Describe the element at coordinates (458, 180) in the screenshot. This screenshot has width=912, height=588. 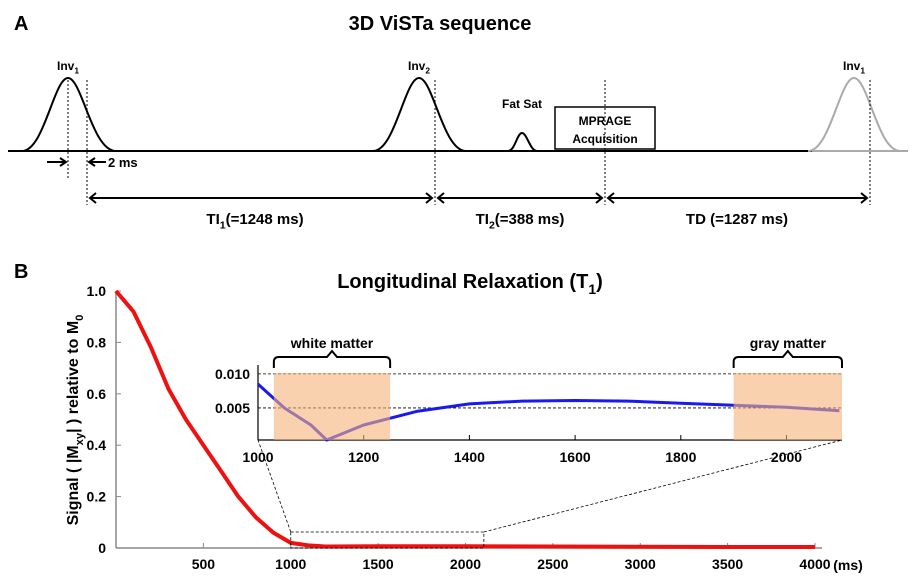
I see `arrows` at that location.